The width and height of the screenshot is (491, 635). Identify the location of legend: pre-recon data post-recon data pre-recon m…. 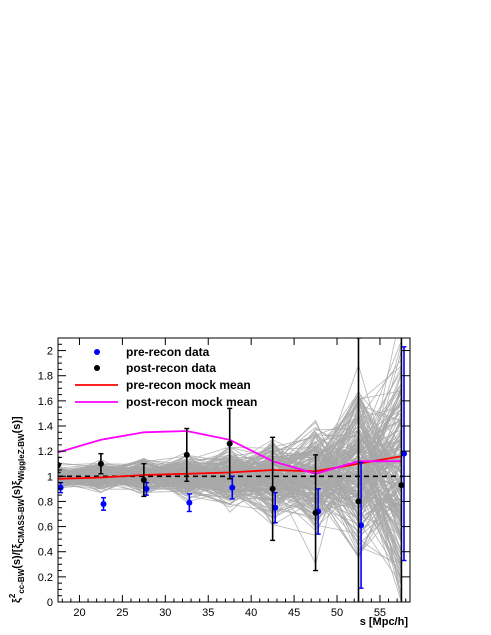
(166, 377).